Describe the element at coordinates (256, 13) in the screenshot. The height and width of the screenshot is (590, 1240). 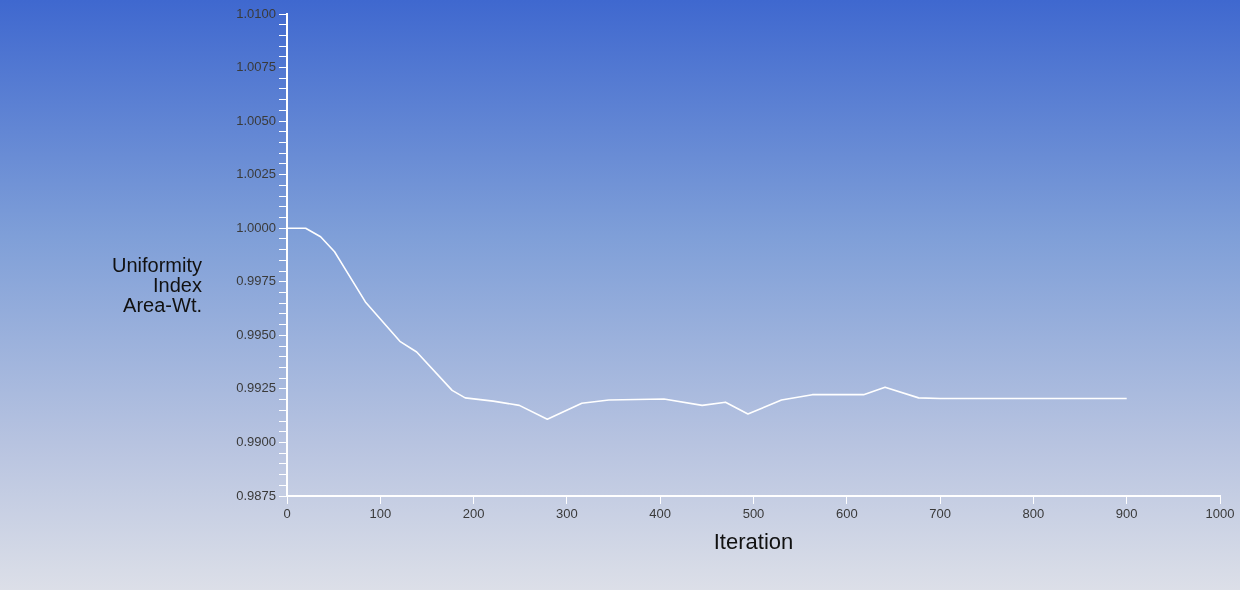
I see `y-tick-label: 1.0100` at that location.